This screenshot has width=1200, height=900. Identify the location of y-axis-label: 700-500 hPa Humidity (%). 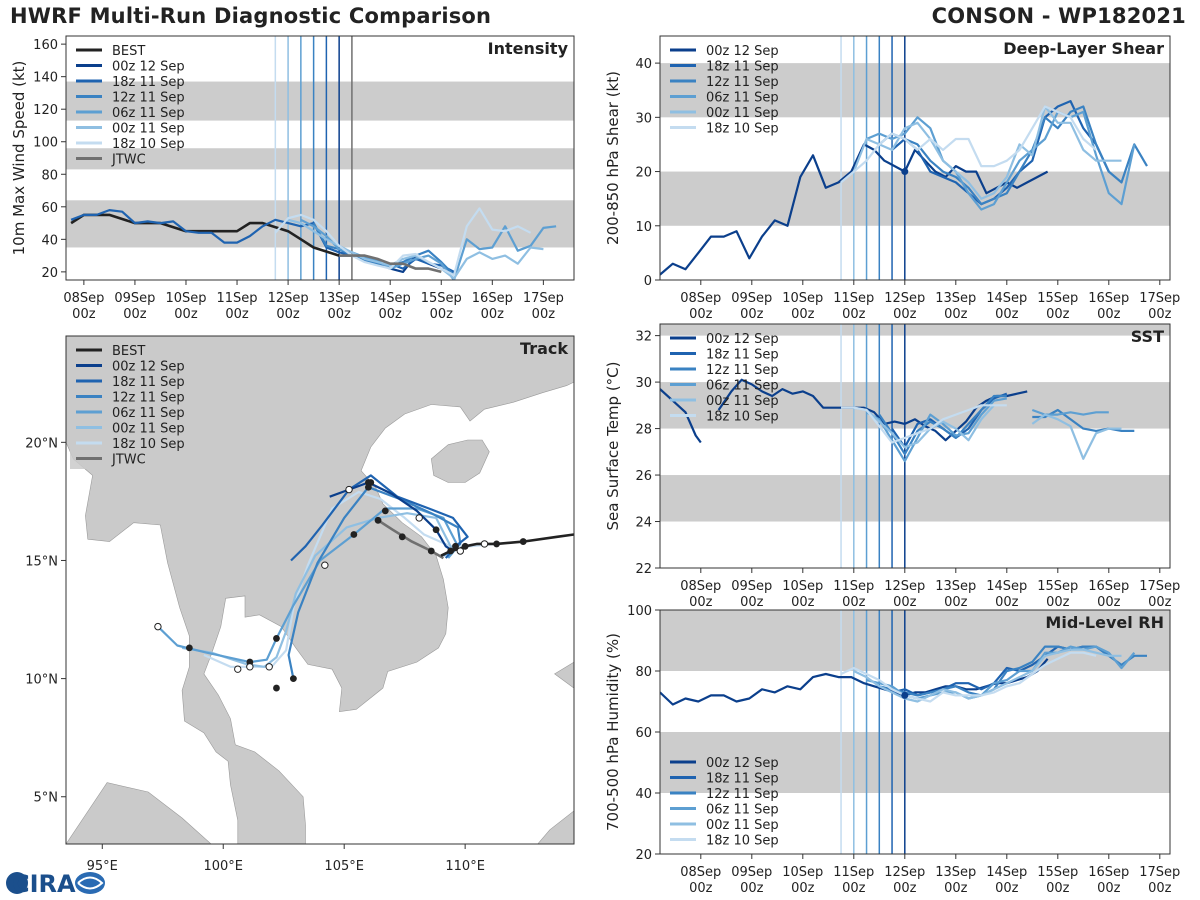
(613, 732).